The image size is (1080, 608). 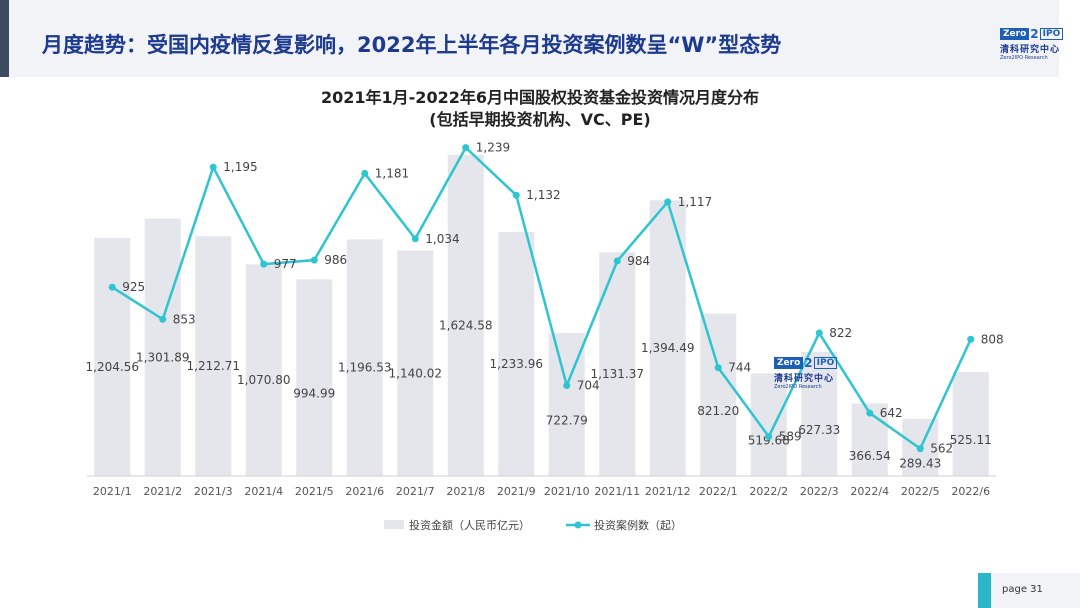 I want to click on line-value-label: 744, so click(x=739, y=368).